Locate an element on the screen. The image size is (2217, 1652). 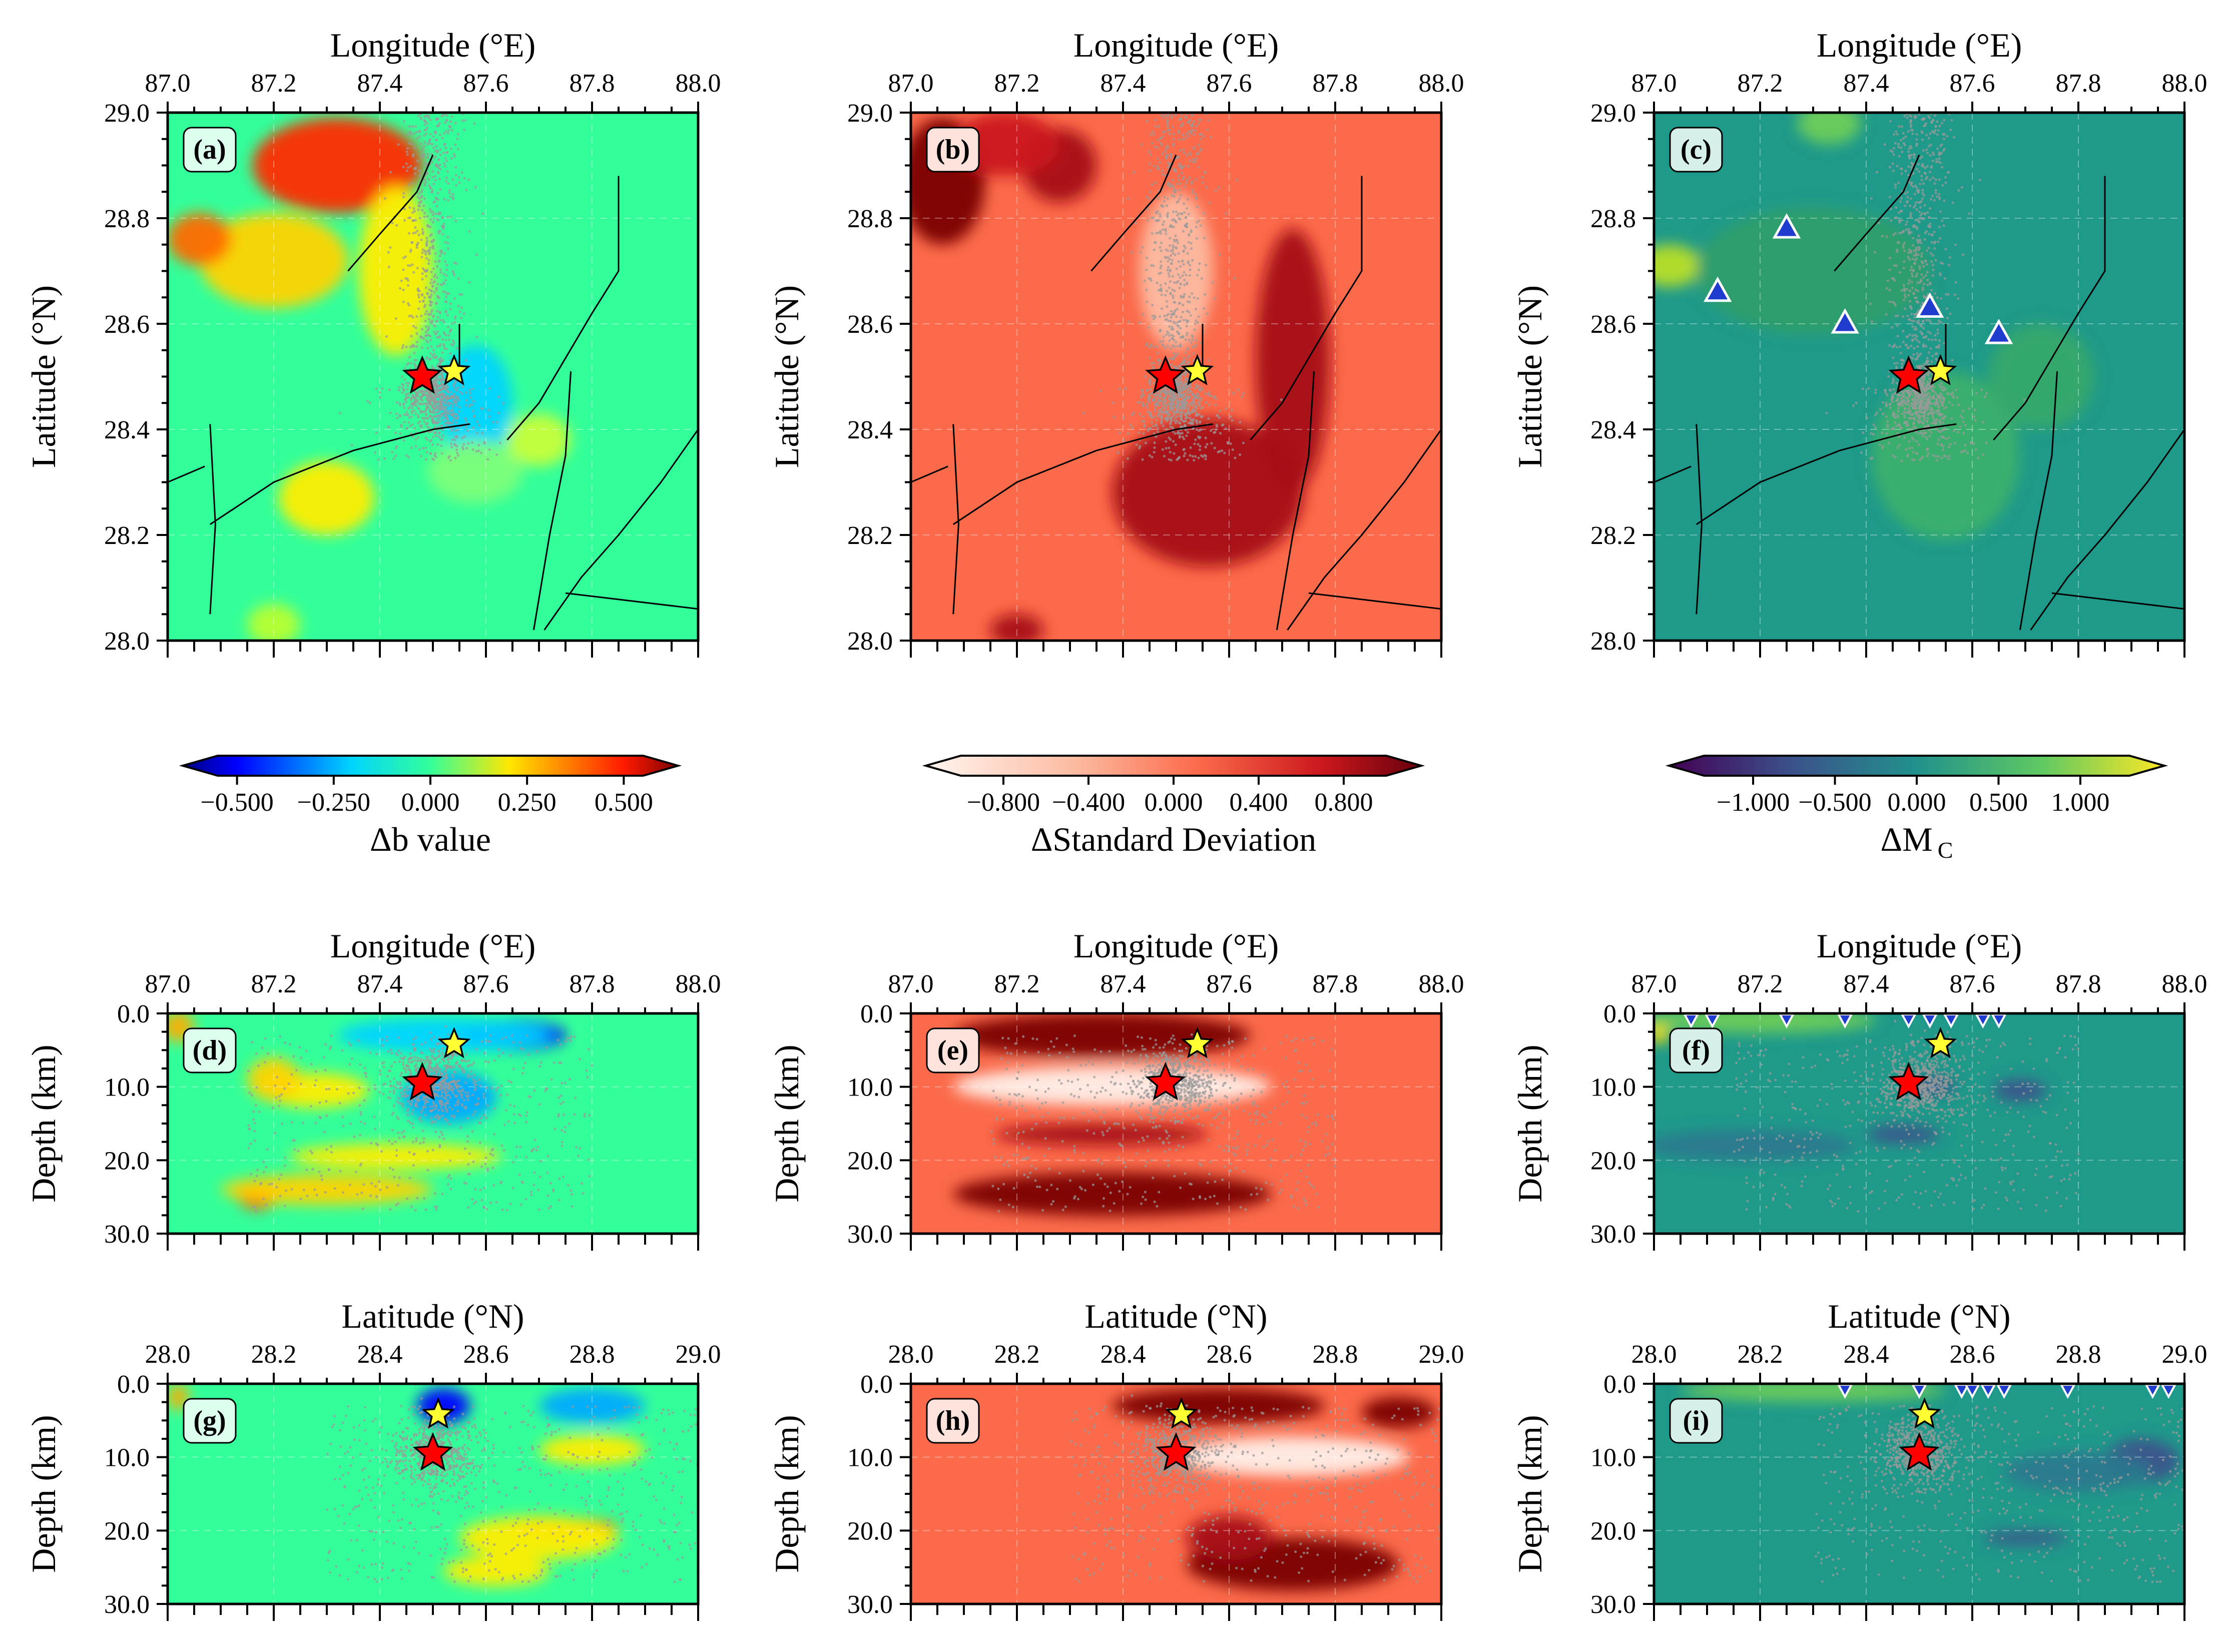
heatmap-anomaly is located at coordinates (1293, 361).